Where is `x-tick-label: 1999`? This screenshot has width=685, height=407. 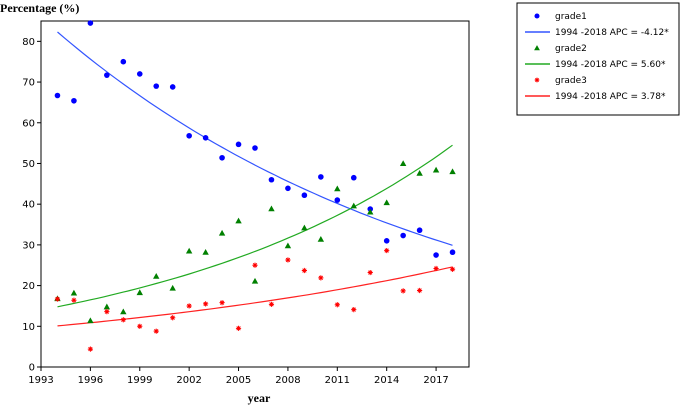 x-tick-label: 1999 is located at coordinates (139, 380).